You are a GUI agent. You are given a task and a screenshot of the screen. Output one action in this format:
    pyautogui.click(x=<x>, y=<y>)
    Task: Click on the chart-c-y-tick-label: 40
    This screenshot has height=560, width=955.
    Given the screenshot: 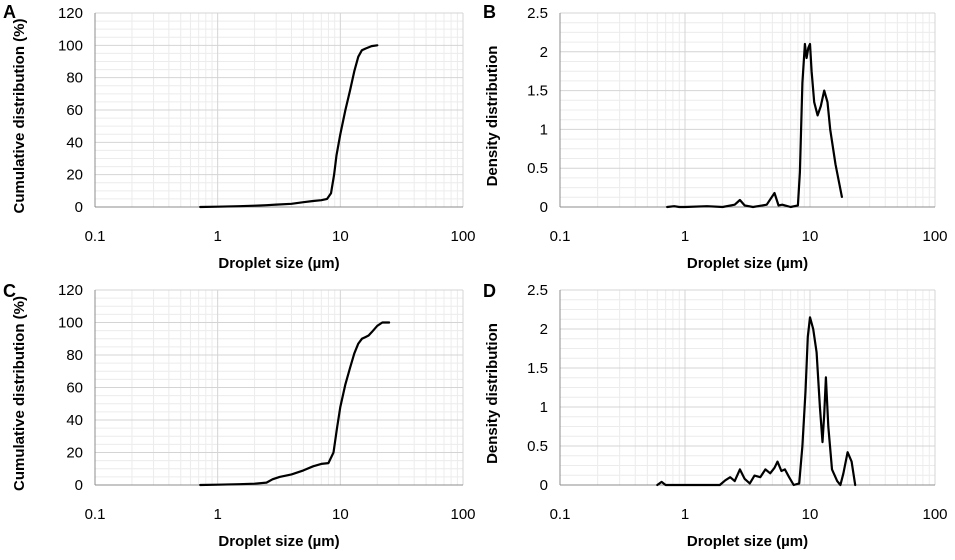 What is the action you would take?
    pyautogui.click(x=74, y=420)
    